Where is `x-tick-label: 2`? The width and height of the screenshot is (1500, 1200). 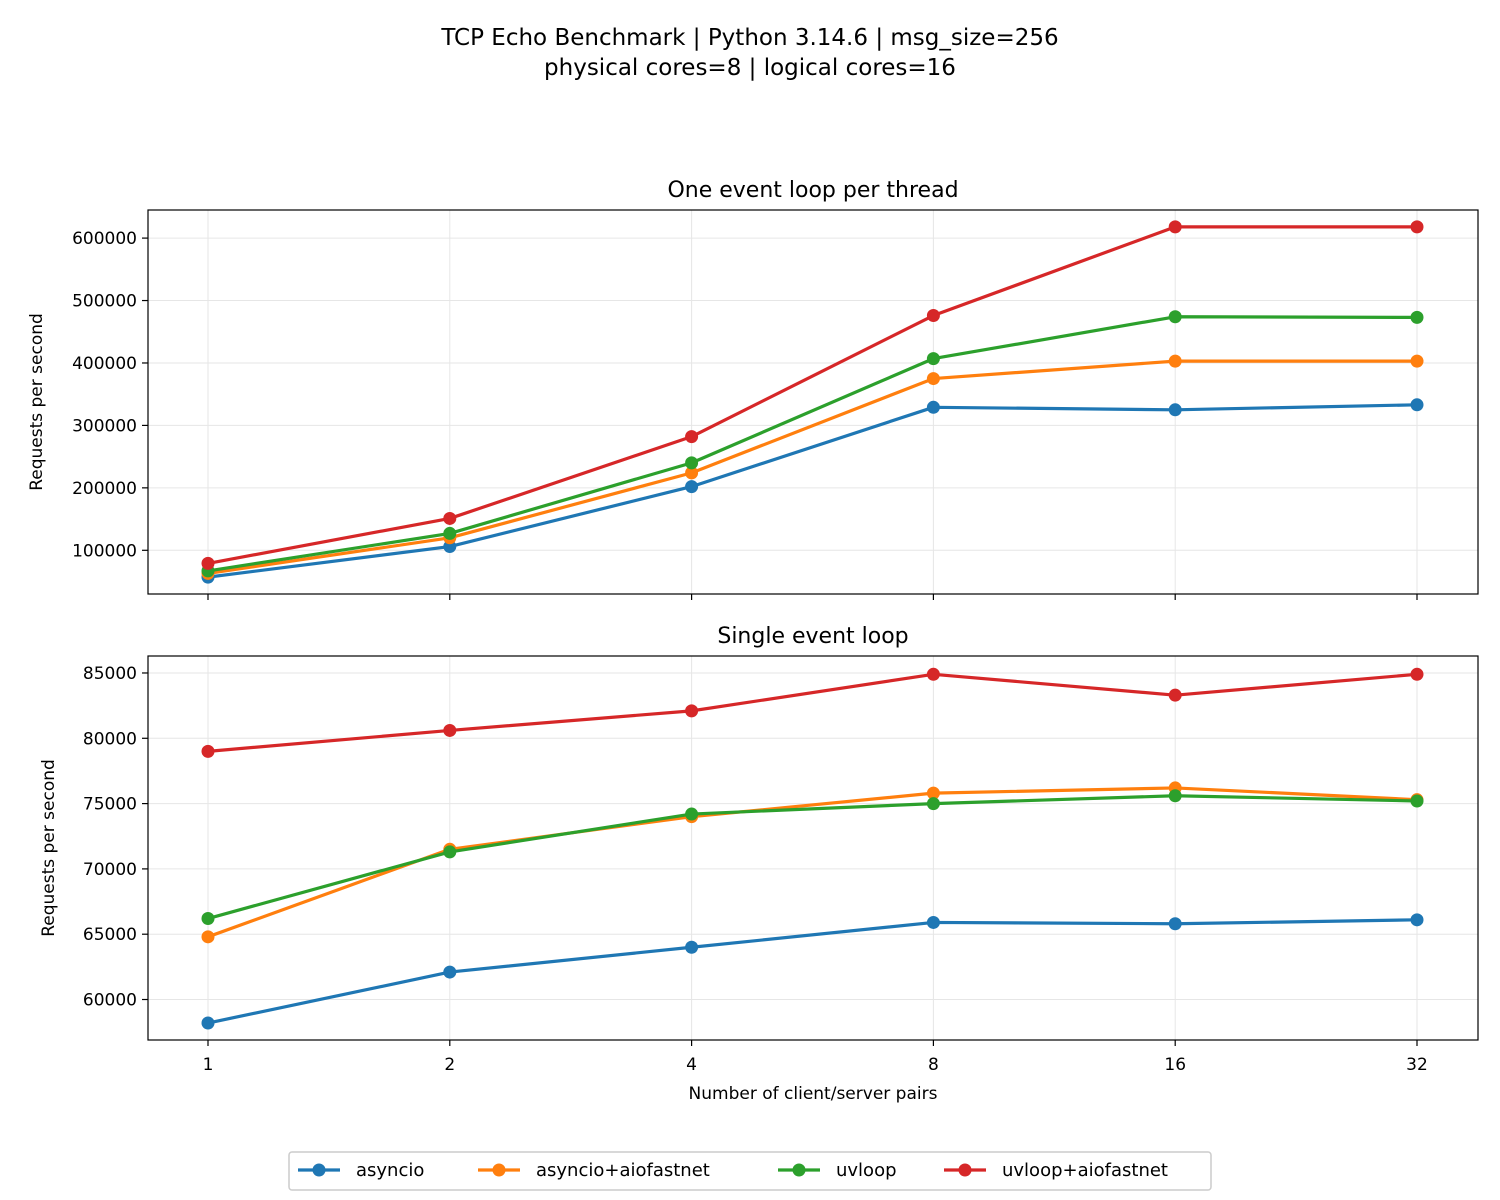
x-tick-label: 2 is located at coordinates (449, 1065).